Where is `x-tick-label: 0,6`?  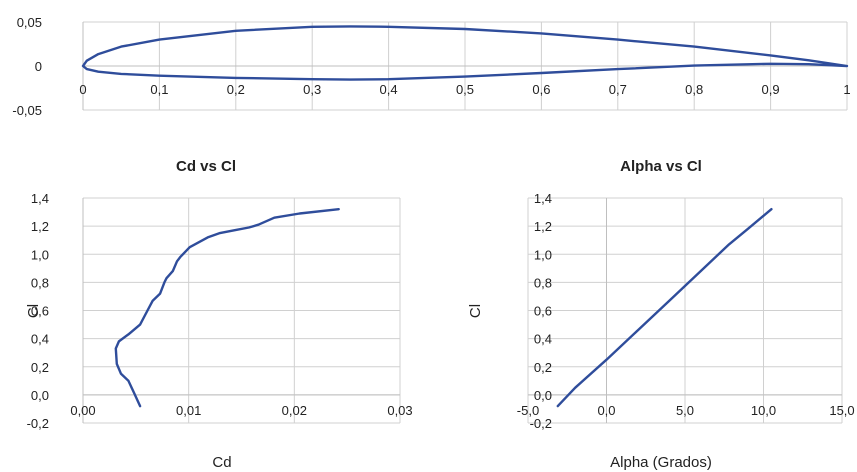
x-tick-label: 0,6 is located at coordinates (541, 89).